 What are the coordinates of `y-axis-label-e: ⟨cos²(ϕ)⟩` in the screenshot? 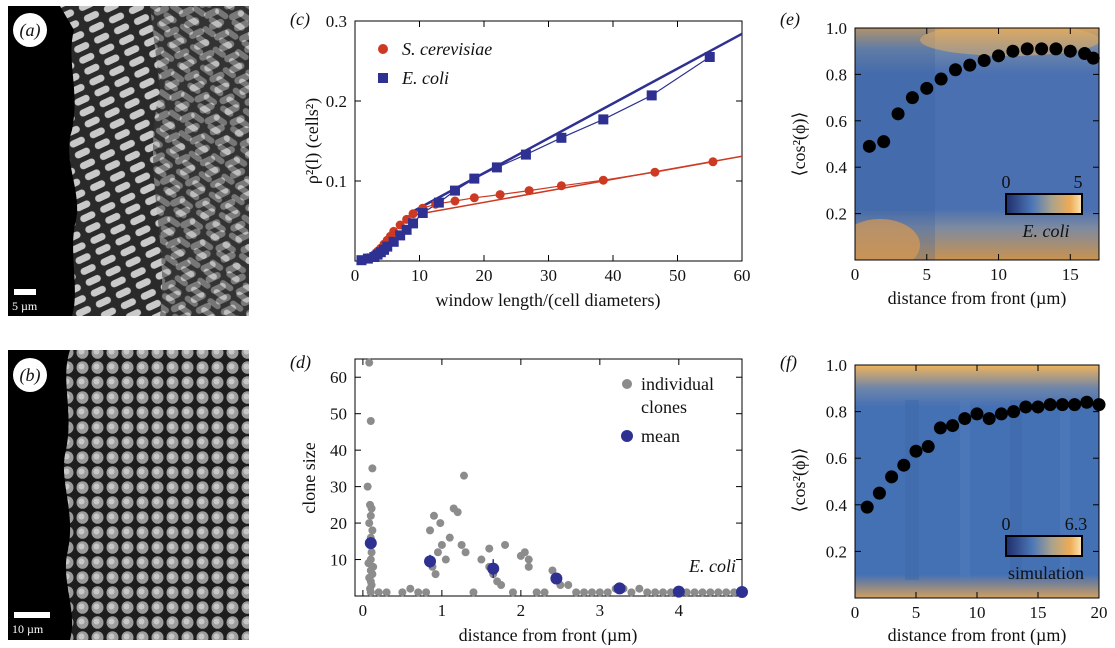 It's located at (799, 144).